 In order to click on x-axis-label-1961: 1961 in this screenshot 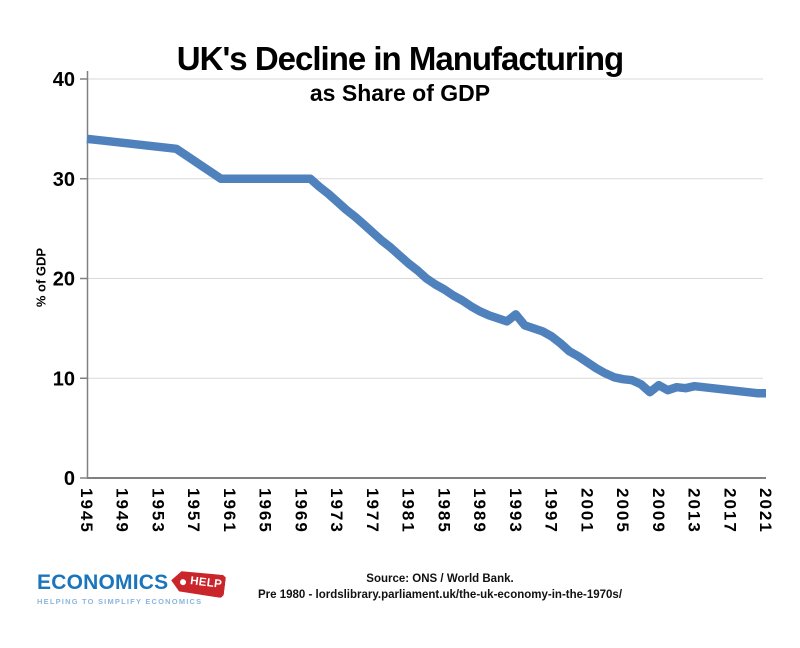, I will do `click(229, 511)`.